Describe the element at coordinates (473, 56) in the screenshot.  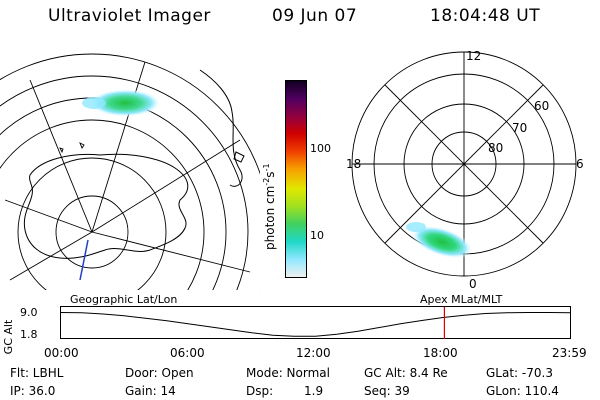
I see `mlt-label-12: 12` at that location.